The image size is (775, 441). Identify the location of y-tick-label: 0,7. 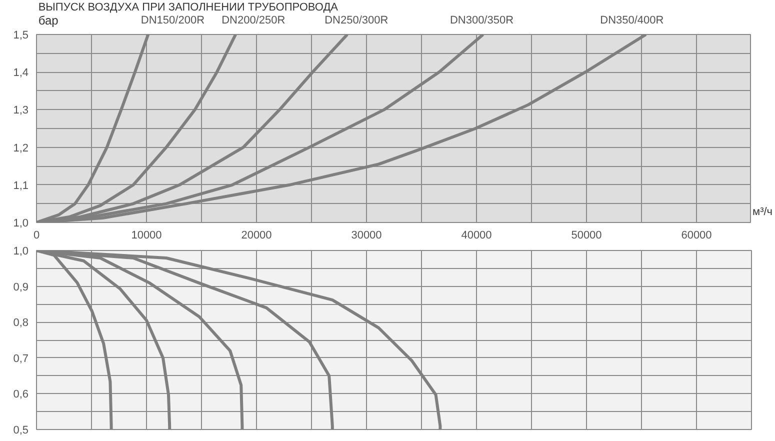
(21, 358).